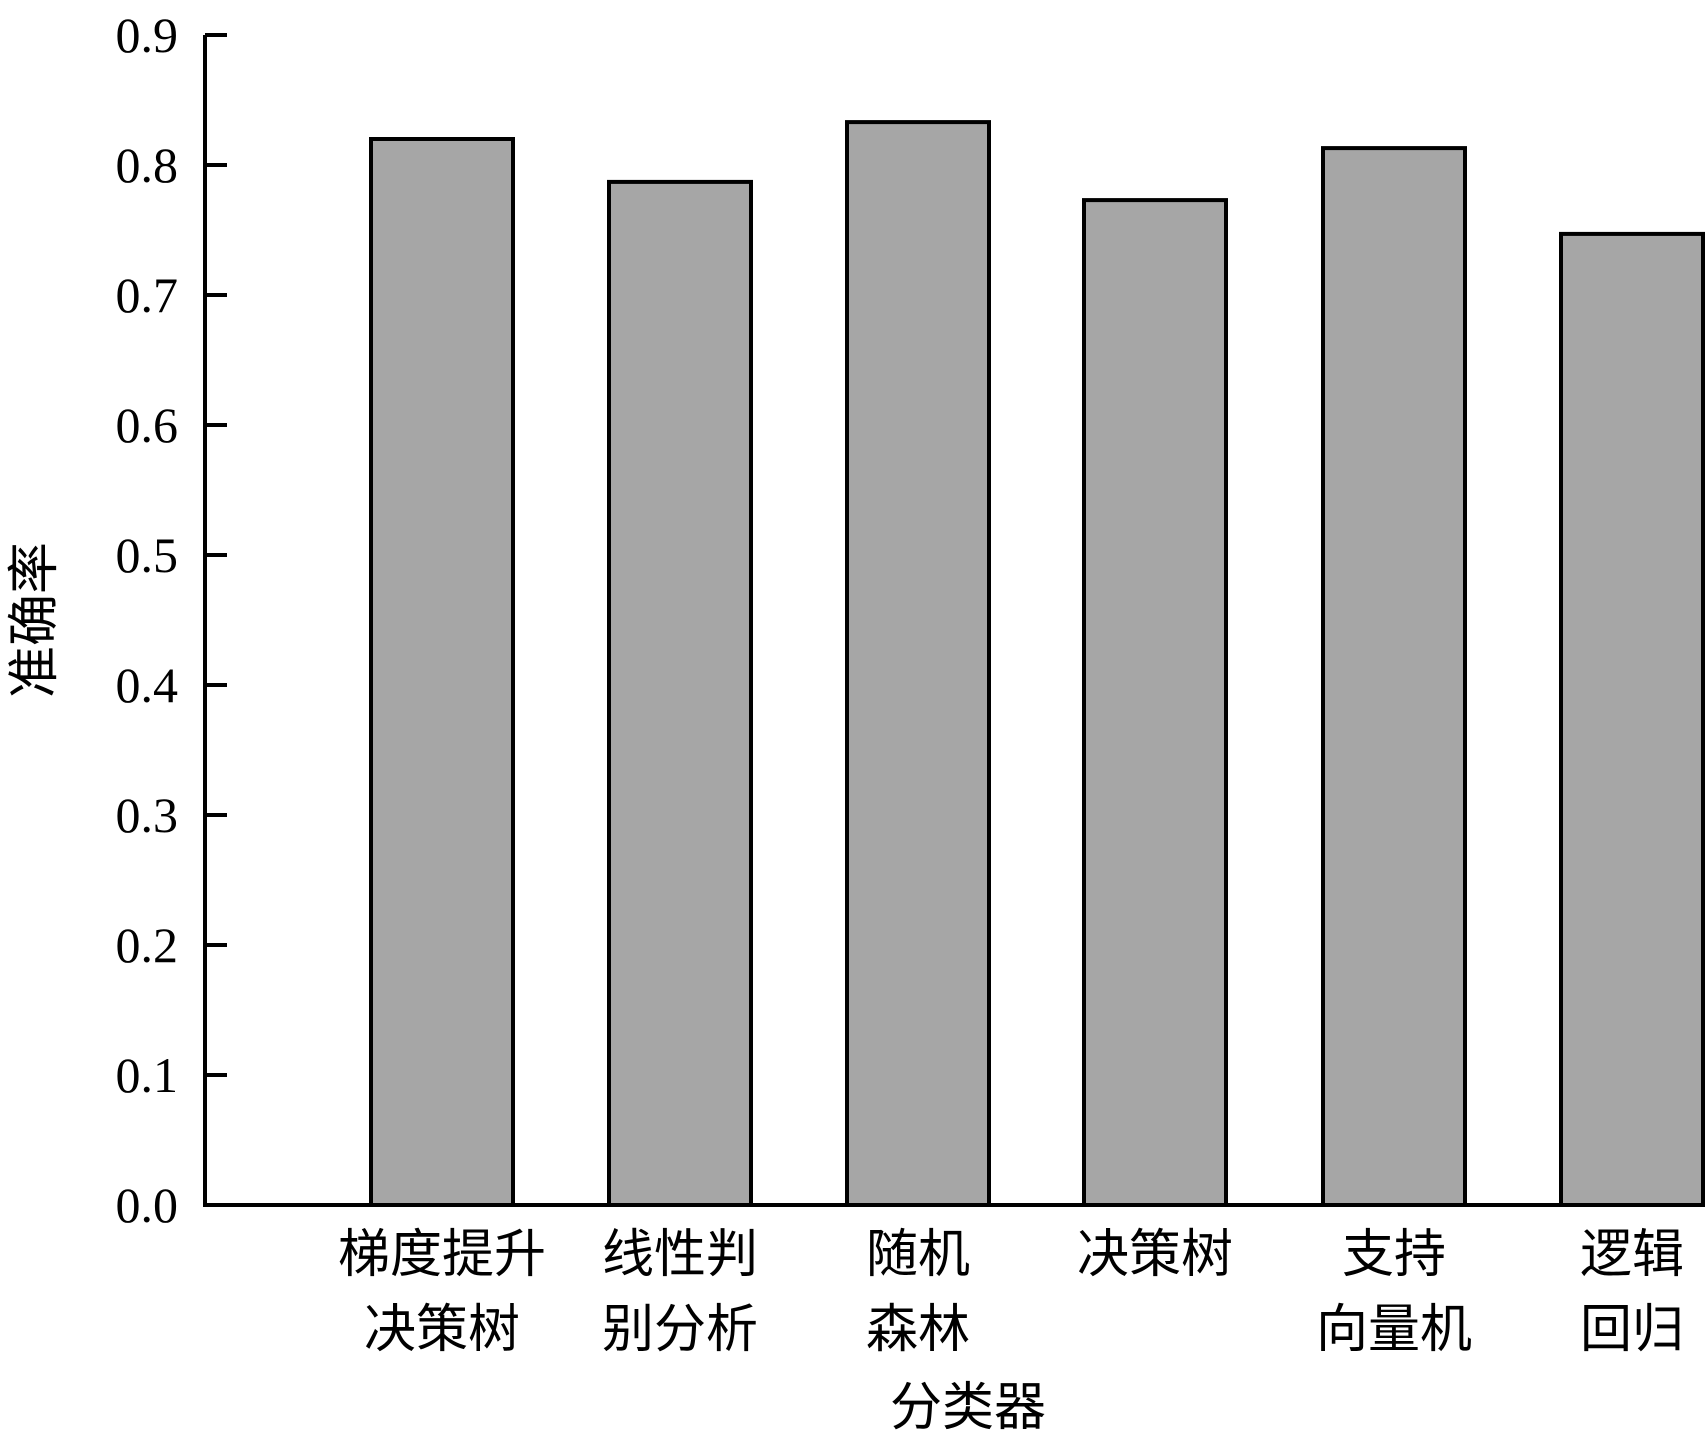 The image size is (1705, 1442). What do you see at coordinates (680, 1255) in the screenshot?
I see `x-category-label-line: 线性判` at bounding box center [680, 1255].